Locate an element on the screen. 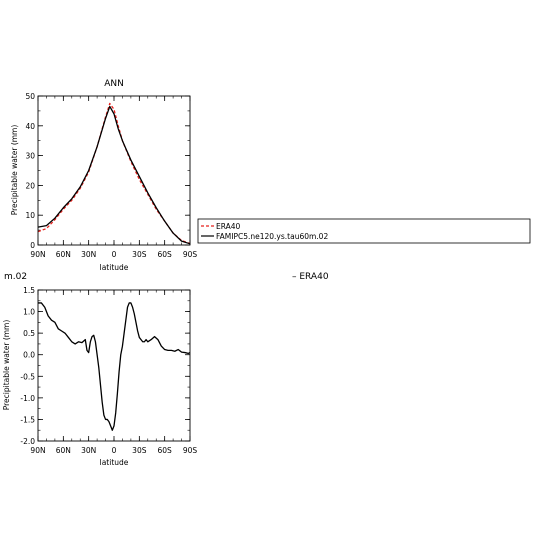 This screenshot has height=548, width=542. bottom-y-tick-label: -1.0 is located at coordinates (27, 398).